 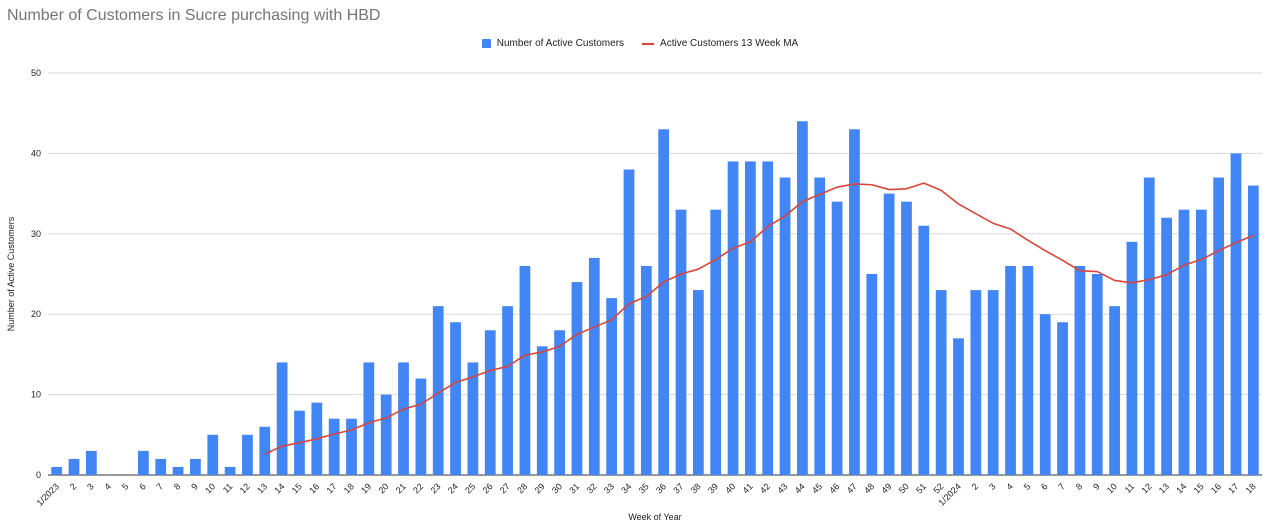 I want to click on x-tick-label: 43, so click(x=782, y=488).